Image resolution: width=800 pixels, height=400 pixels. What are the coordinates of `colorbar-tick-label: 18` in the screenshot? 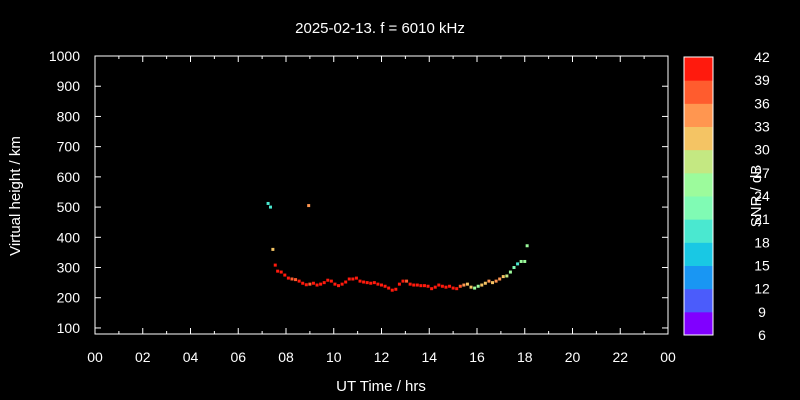 It's located at (762, 242).